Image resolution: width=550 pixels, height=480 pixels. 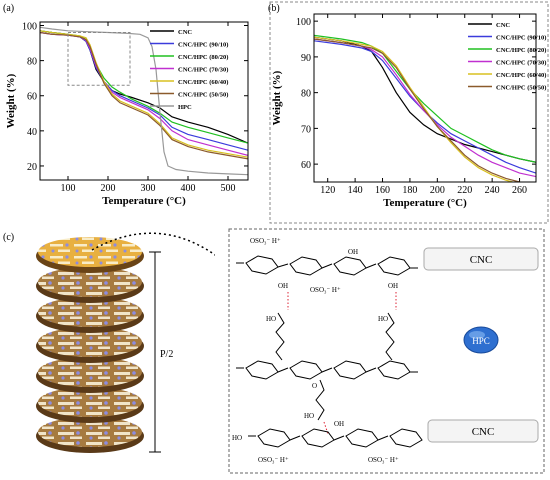 I want to click on hpc-backbone, so click(x=327, y=390).